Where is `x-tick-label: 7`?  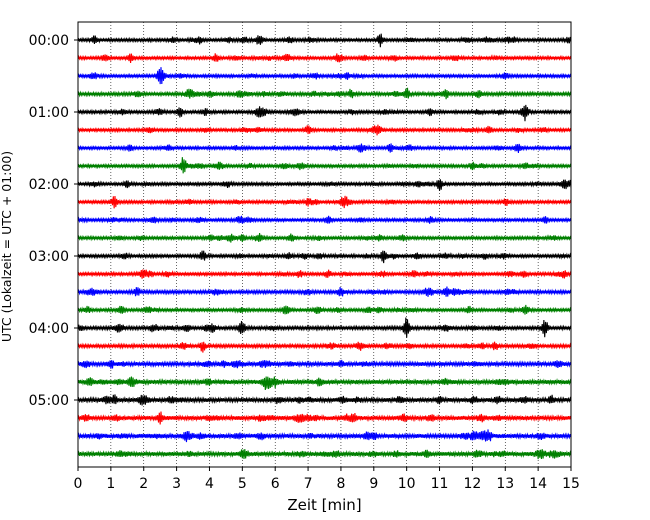 x-tick-label: 7 is located at coordinates (308, 484).